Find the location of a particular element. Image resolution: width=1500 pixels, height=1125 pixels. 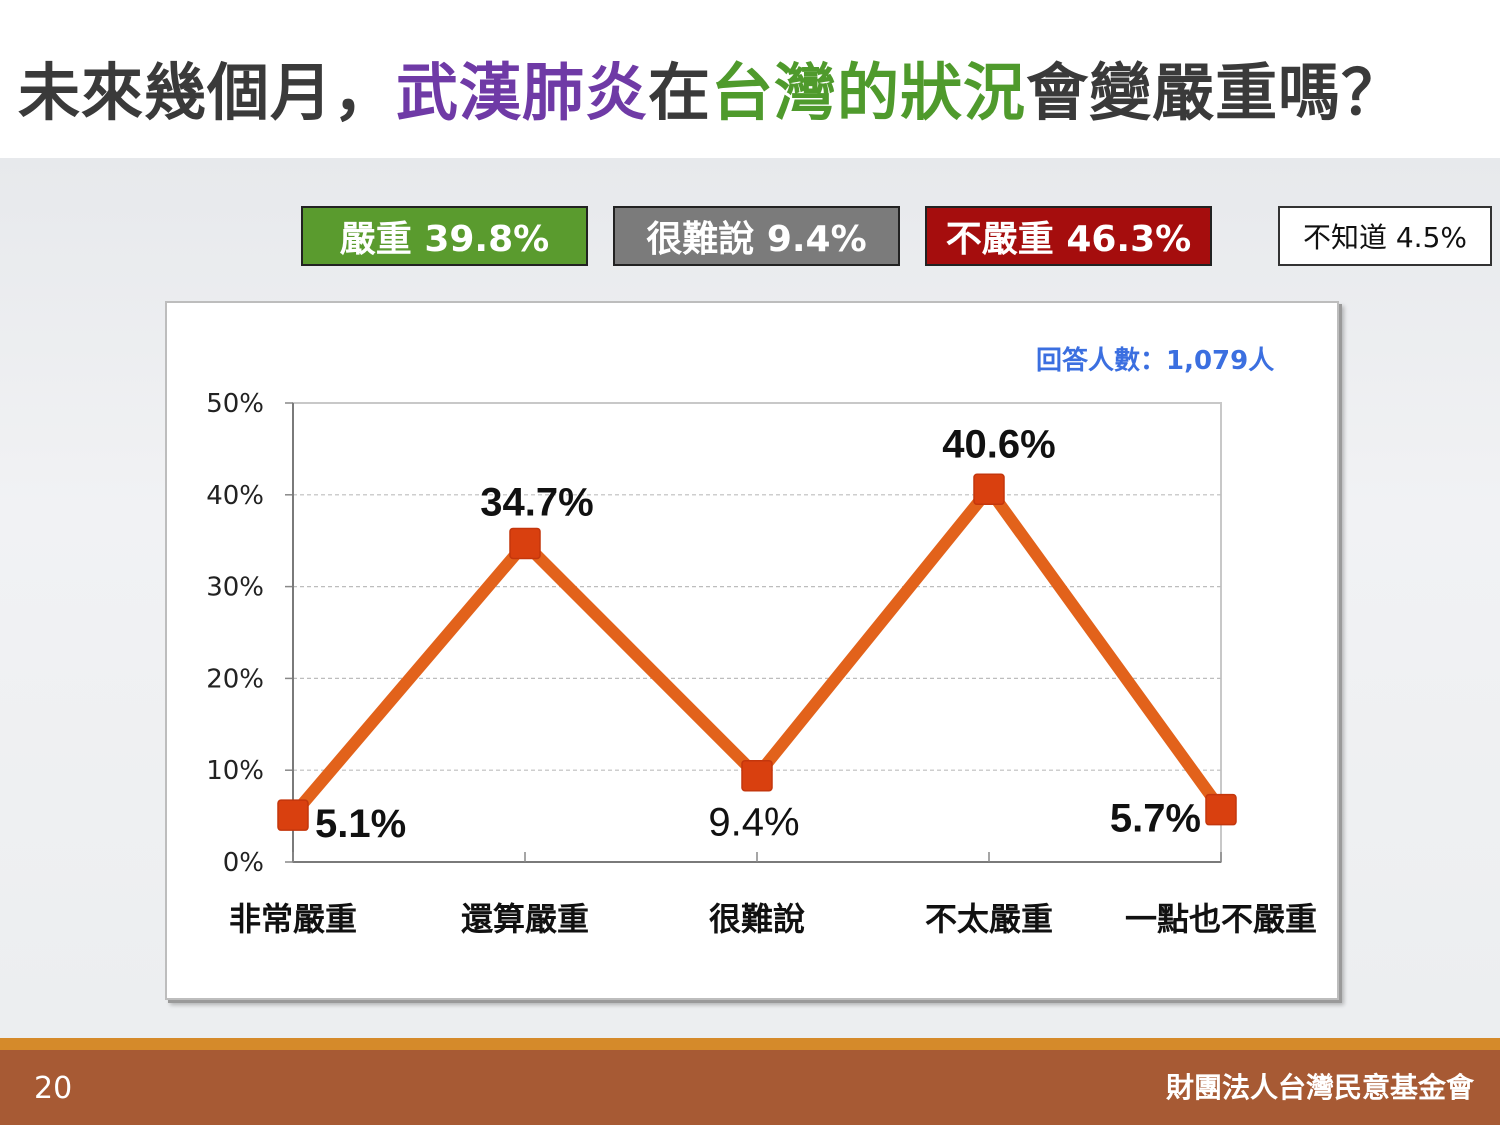

y-tick-label: 40% is located at coordinates (235, 496).